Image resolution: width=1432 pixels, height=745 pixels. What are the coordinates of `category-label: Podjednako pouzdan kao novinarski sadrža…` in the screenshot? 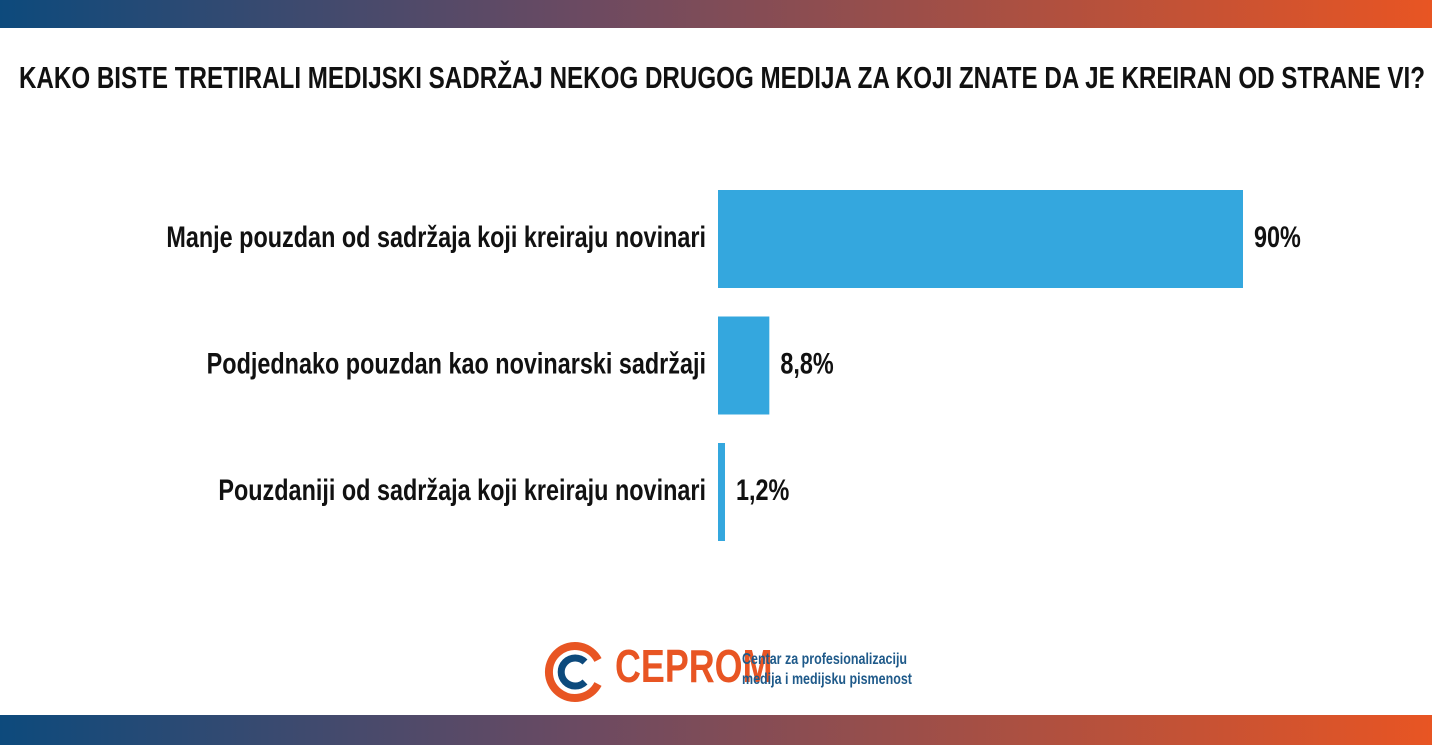 It's located at (456, 363).